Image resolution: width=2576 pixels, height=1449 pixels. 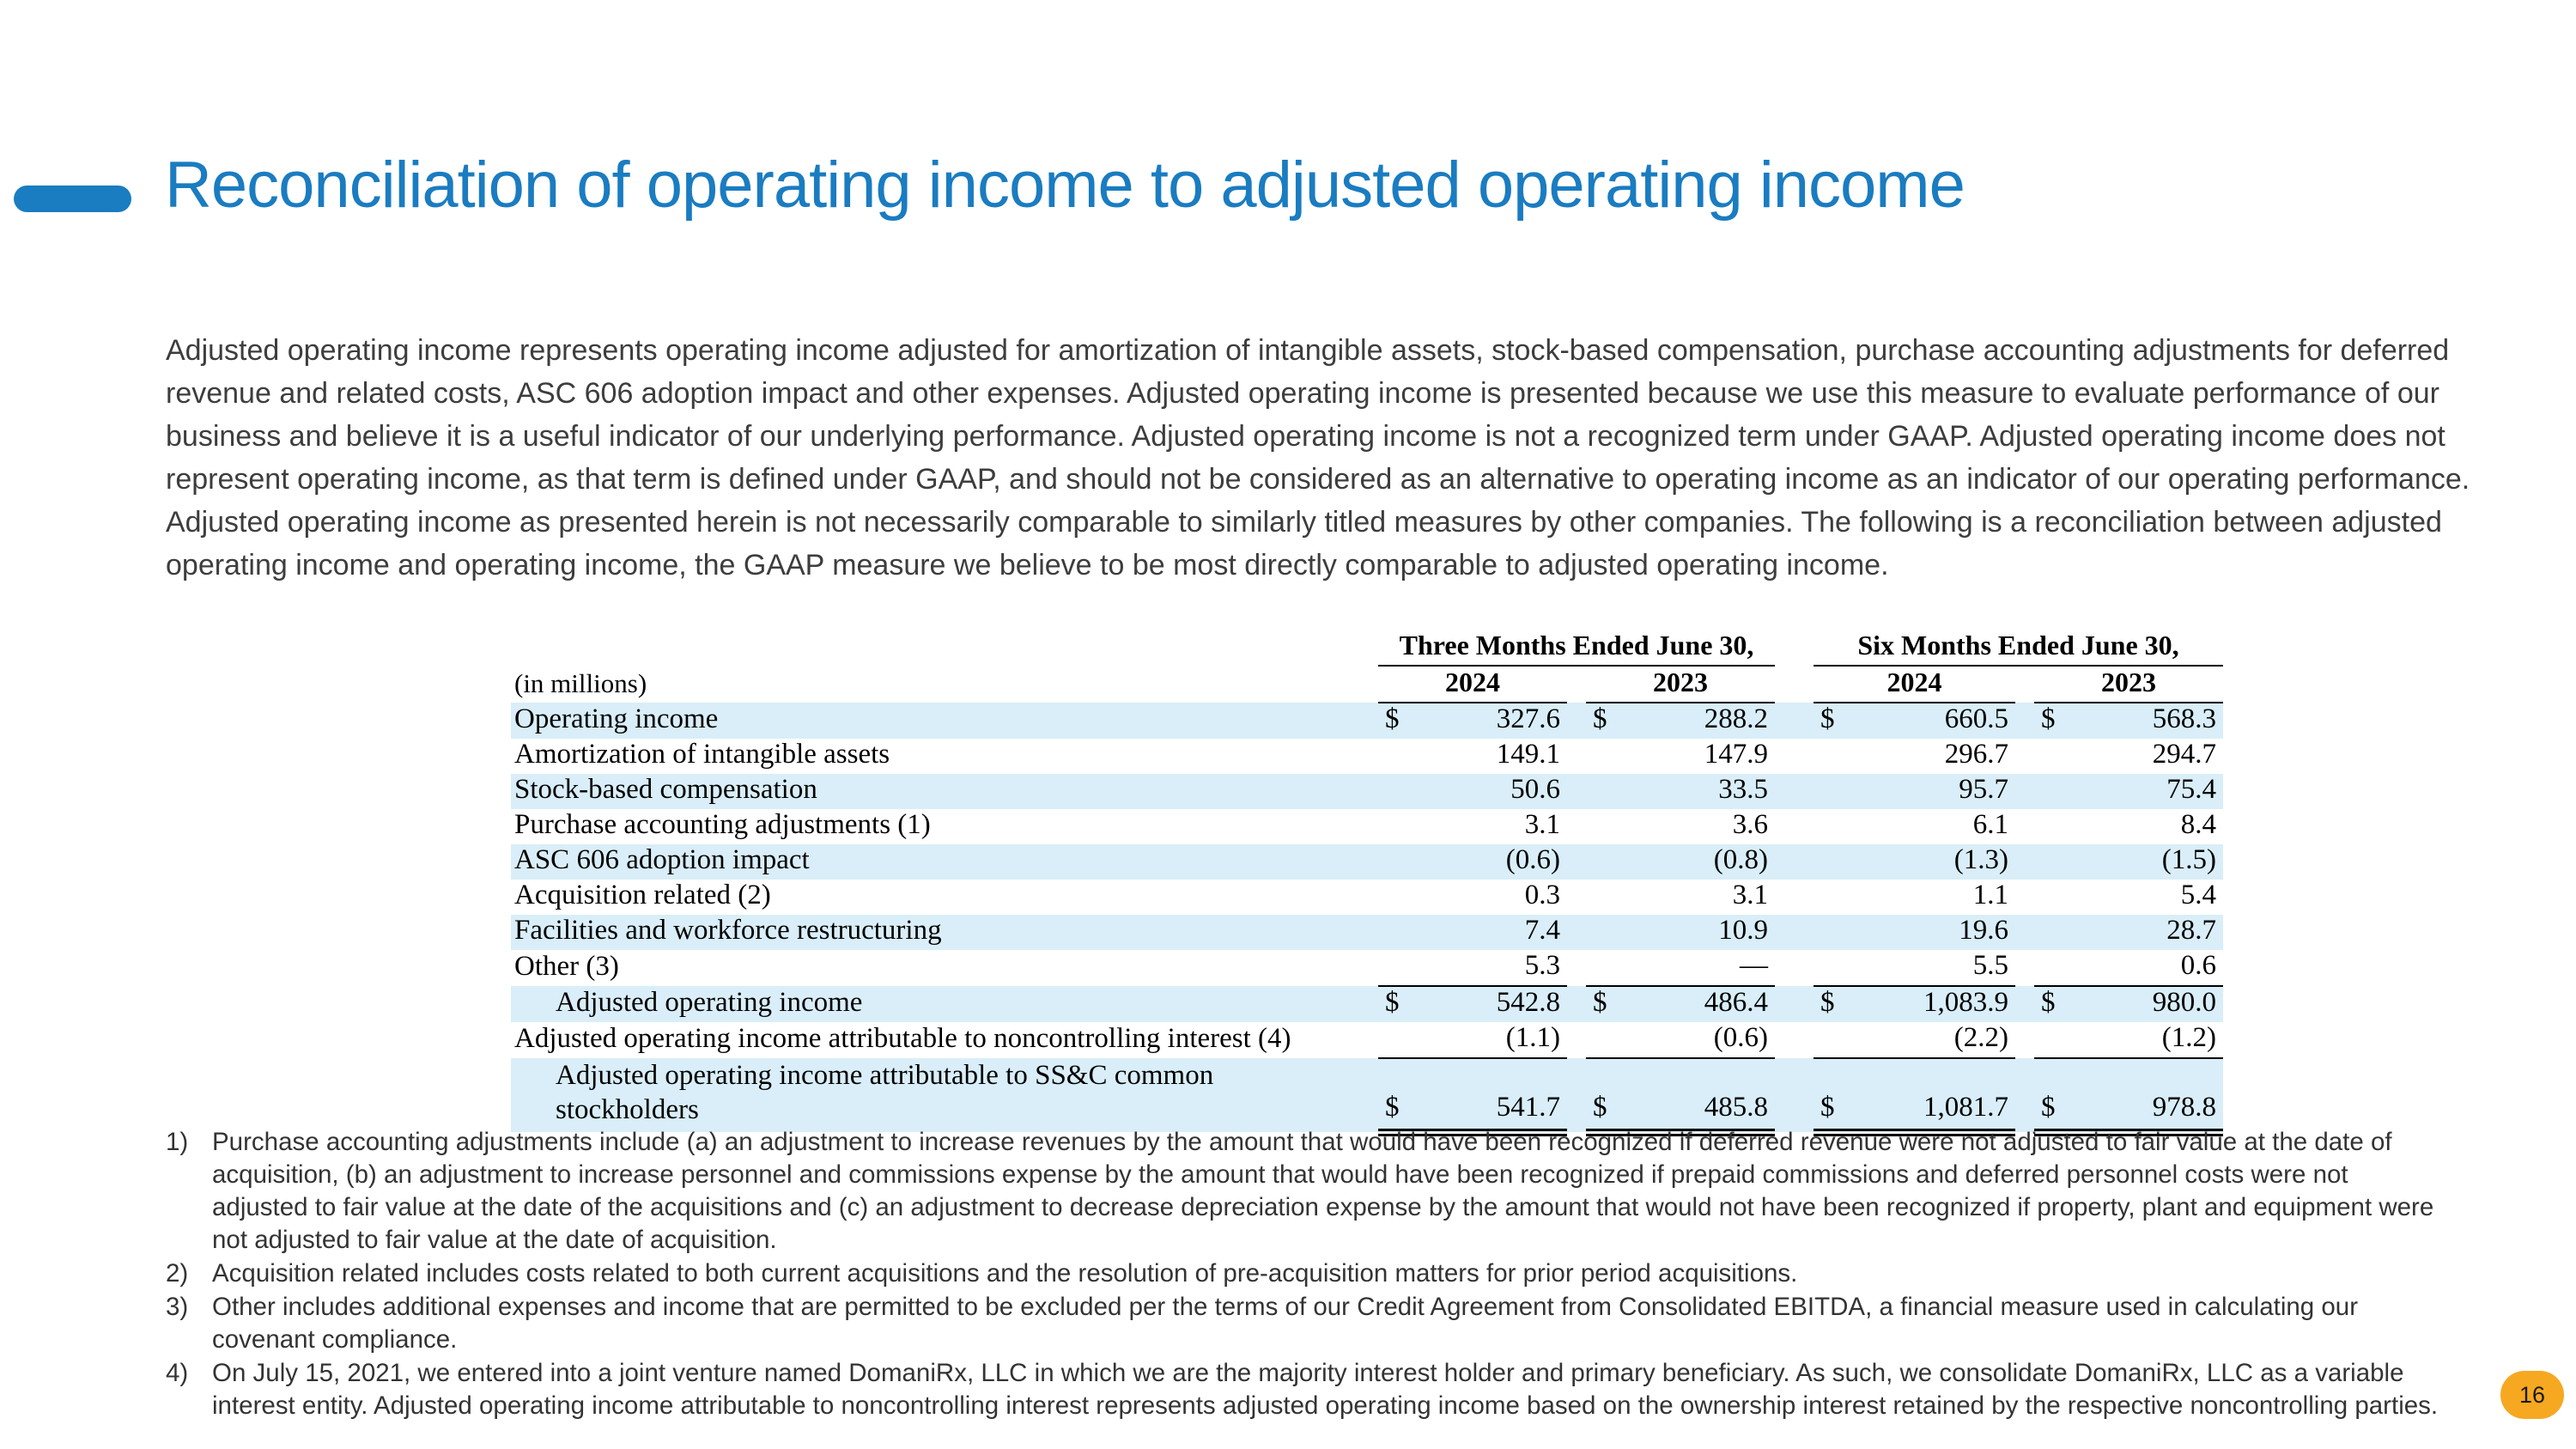 I want to click on group-header-six-months: Six Months Ended June 30,, so click(x=2019, y=648).